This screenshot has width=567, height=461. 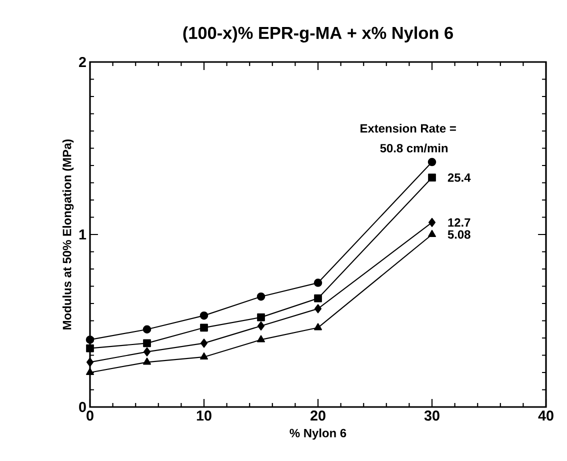 What do you see at coordinates (318, 415) in the screenshot?
I see `x-tick-label: 20` at bounding box center [318, 415].